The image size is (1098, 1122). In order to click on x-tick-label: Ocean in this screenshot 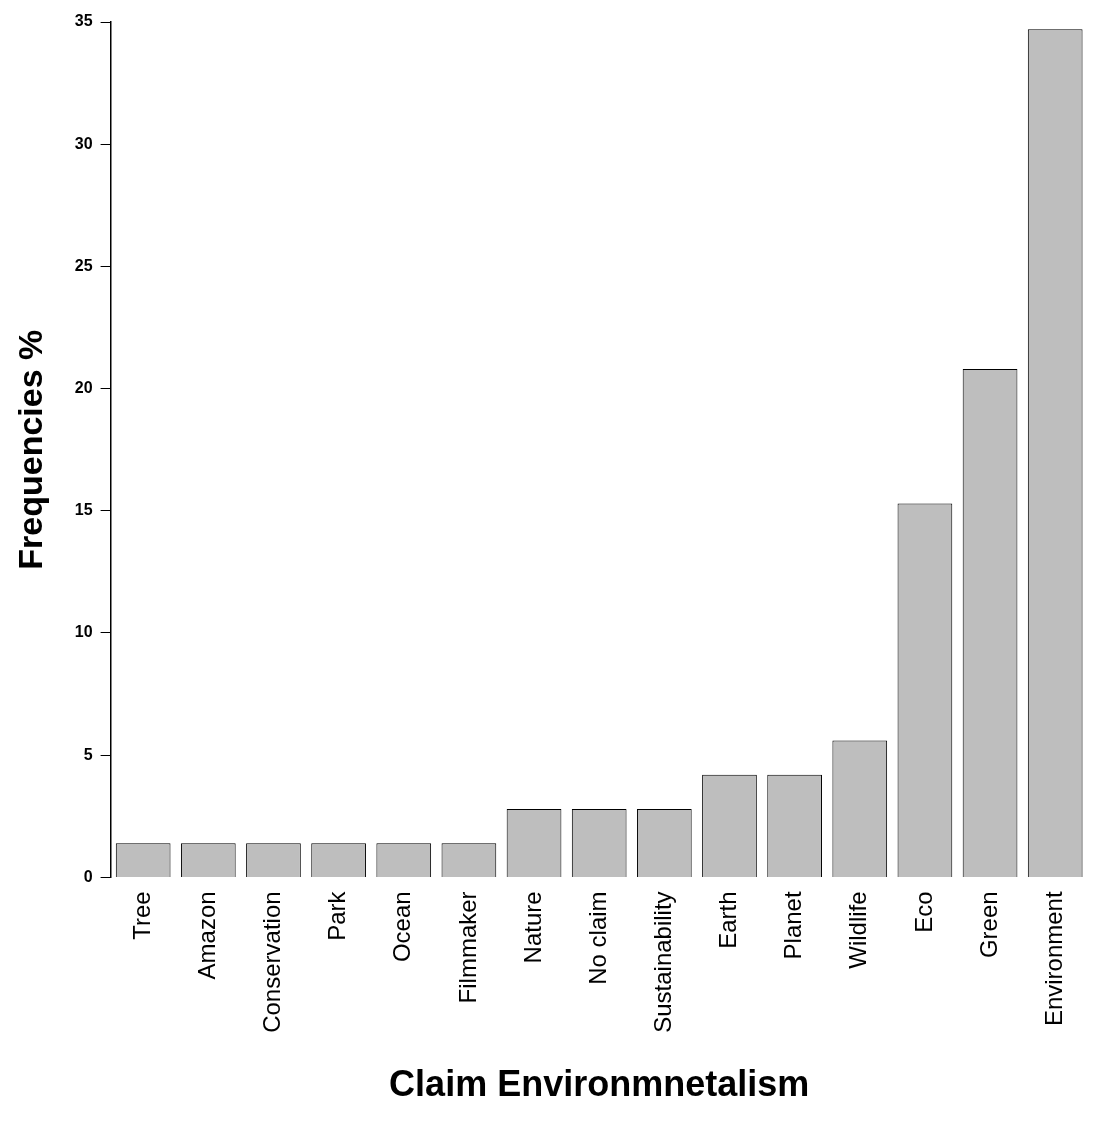, I will do `click(402, 927)`.